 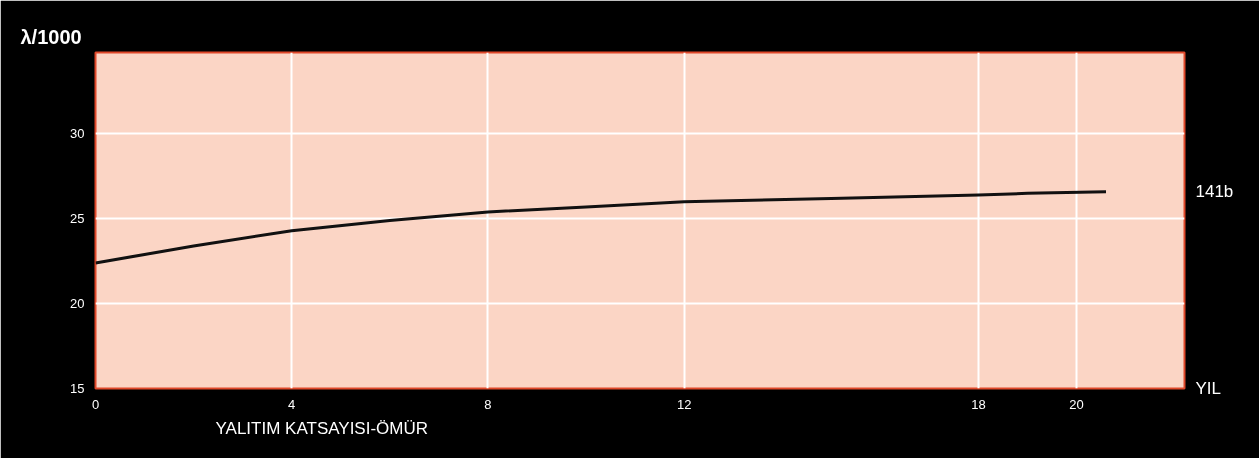 What do you see at coordinates (77, 304) in the screenshot?
I see `y-tick-label: 20` at bounding box center [77, 304].